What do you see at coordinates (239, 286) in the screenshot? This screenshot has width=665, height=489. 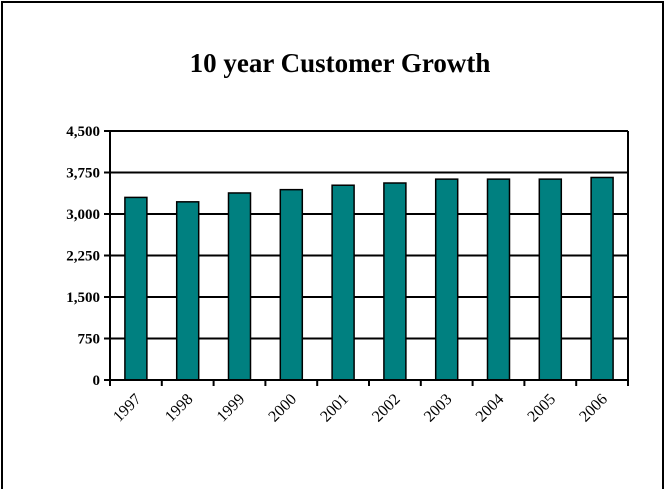 I see `bar-1999` at bounding box center [239, 286].